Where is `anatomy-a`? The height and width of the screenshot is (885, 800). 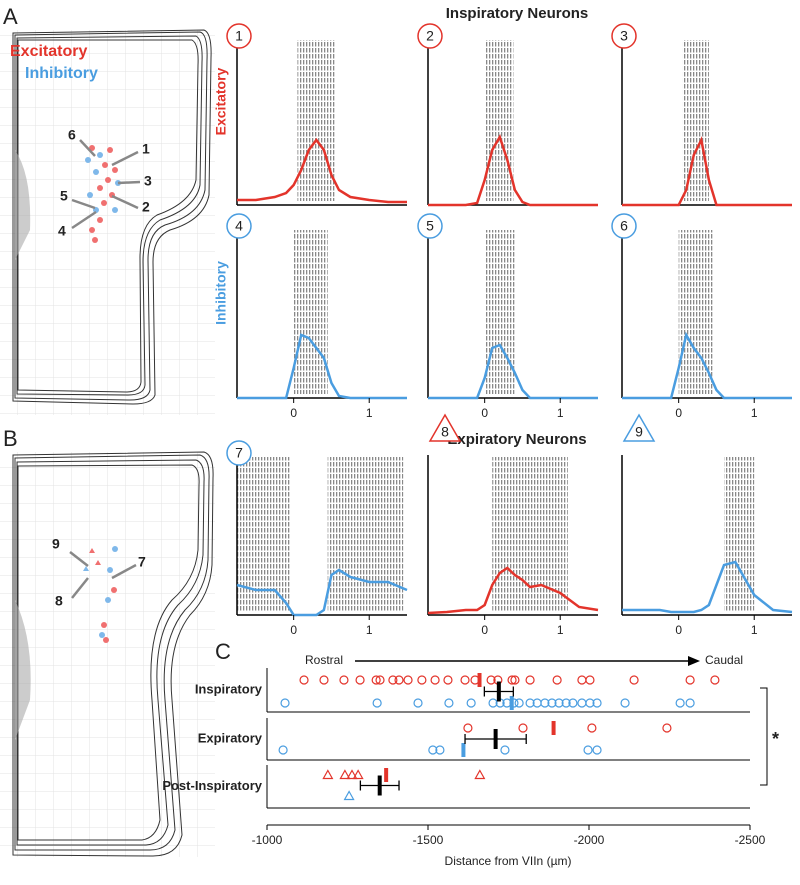 anatomy-a is located at coordinates (107, 222).